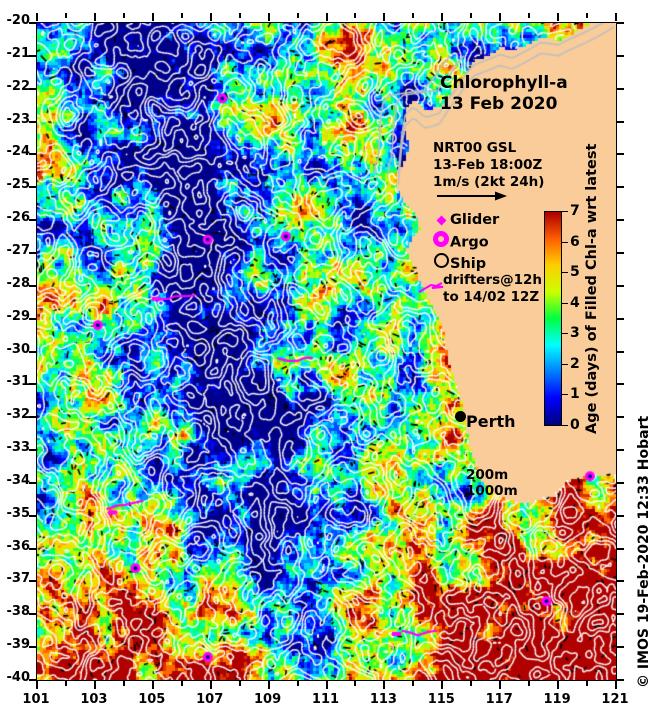 The width and height of the screenshot is (649, 720). What do you see at coordinates (36, 699) in the screenshot?
I see `x-tick-label: 101` at bounding box center [36, 699].